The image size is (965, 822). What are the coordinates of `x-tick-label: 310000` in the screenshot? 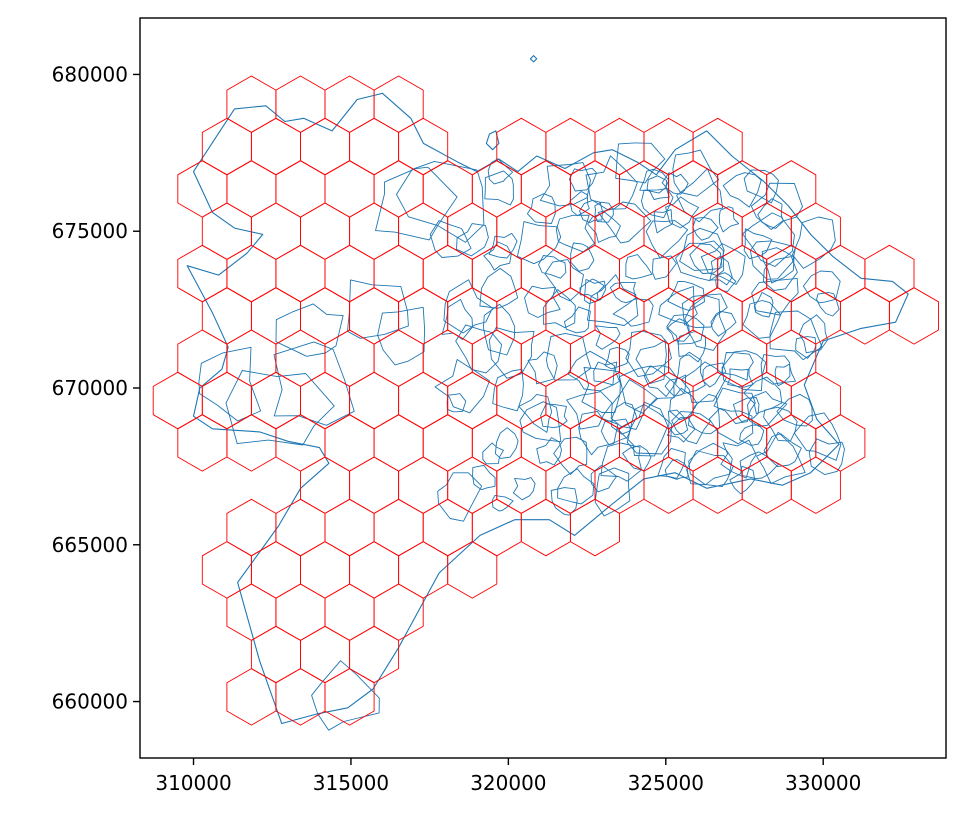 It's located at (193, 783).